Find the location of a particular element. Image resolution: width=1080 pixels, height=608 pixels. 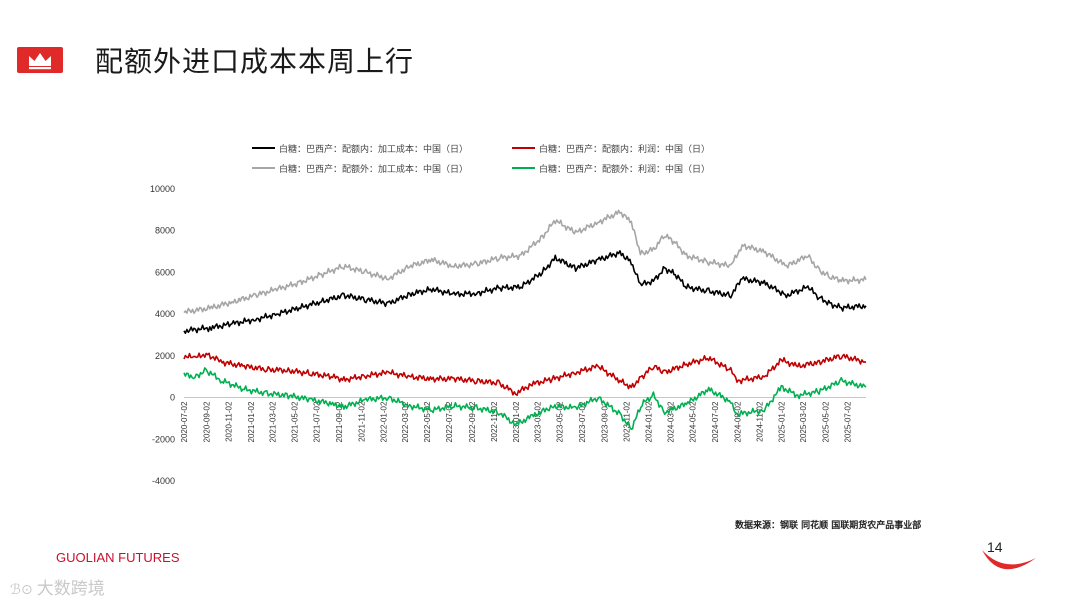

x-tick-label: 2025-03-02 is located at coordinates (803, 421).